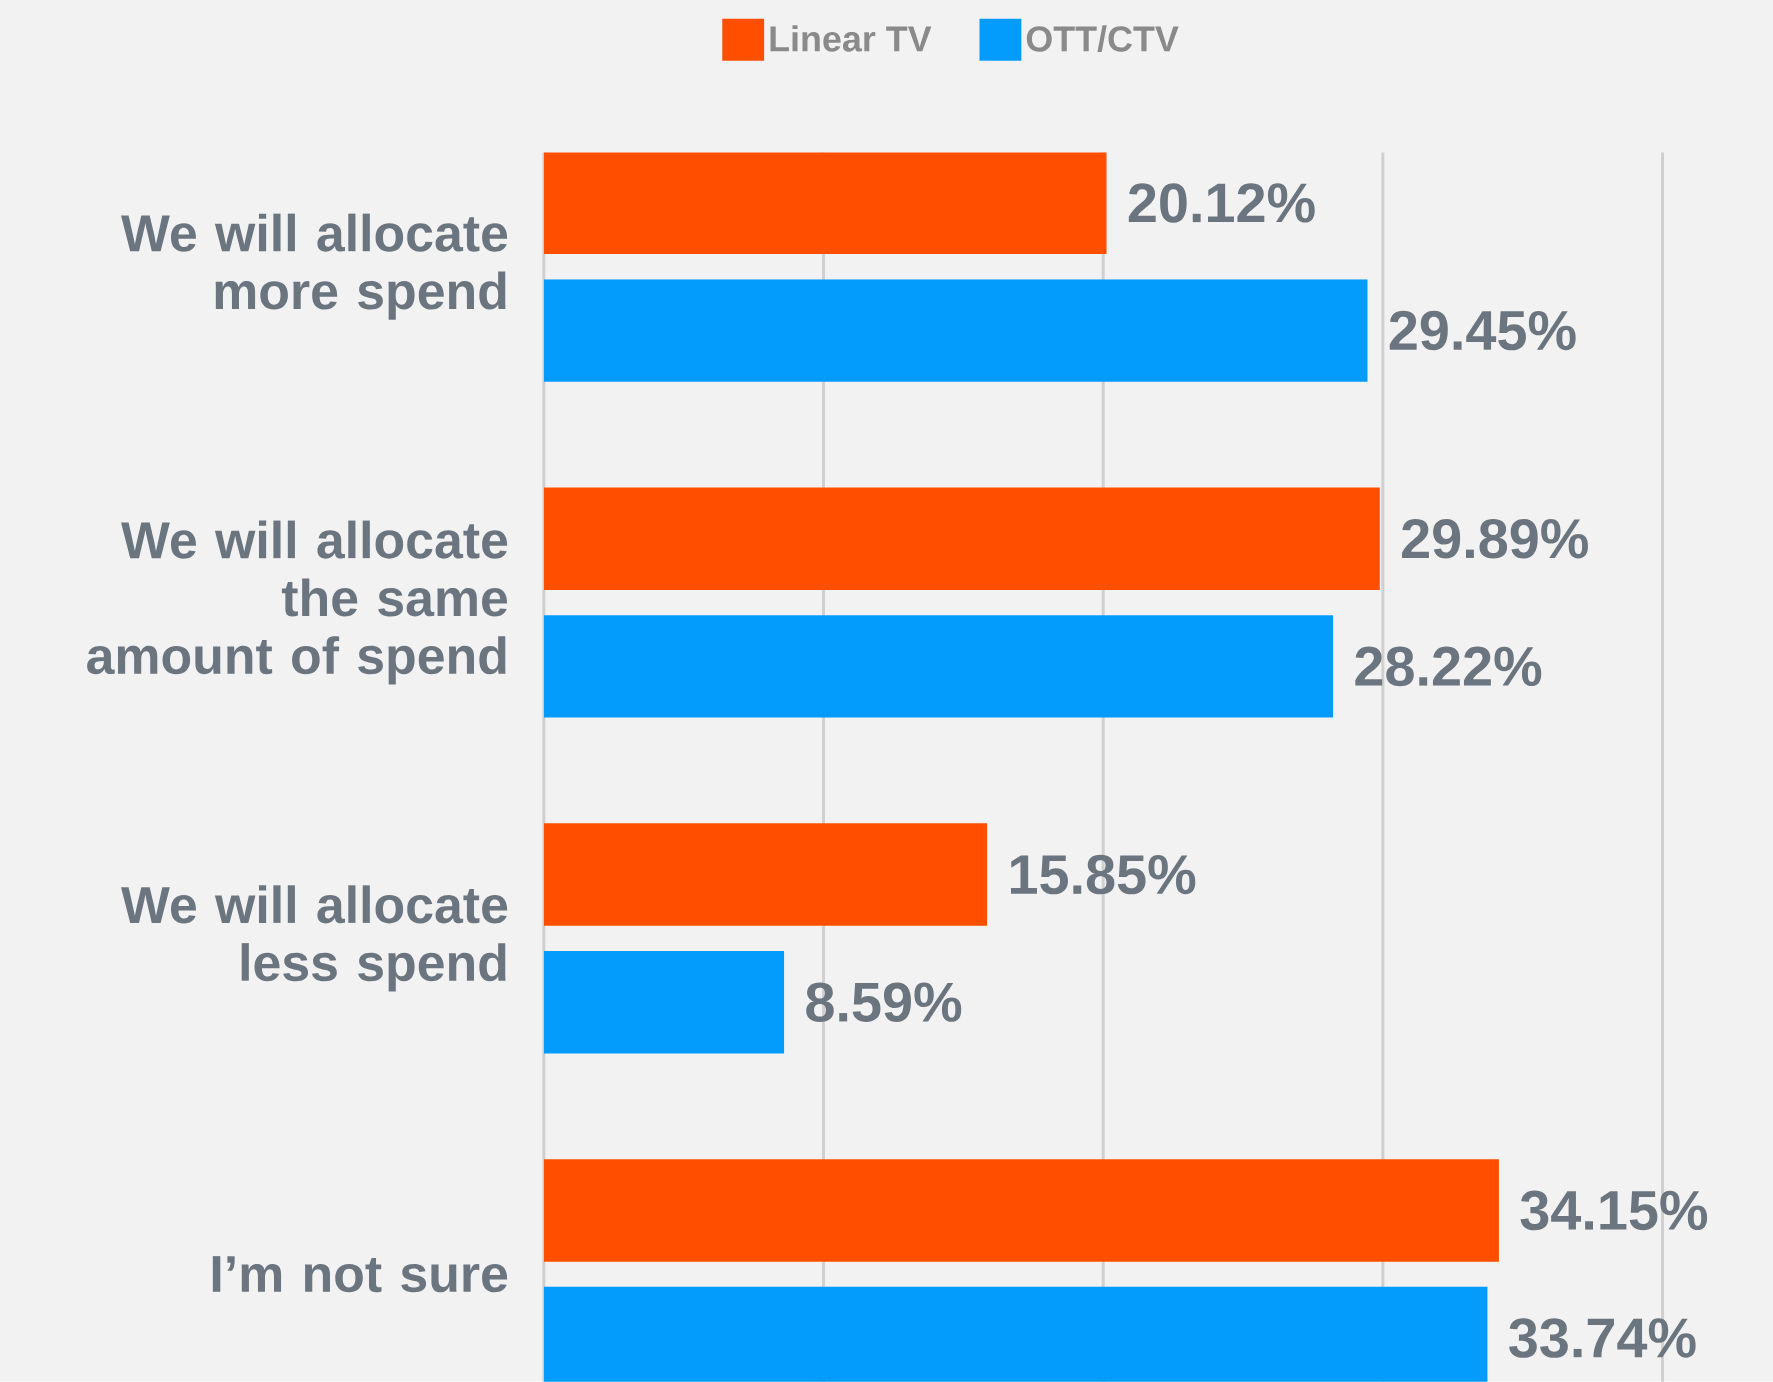  I want to click on data-label: 34.15%, so click(1614, 1210).